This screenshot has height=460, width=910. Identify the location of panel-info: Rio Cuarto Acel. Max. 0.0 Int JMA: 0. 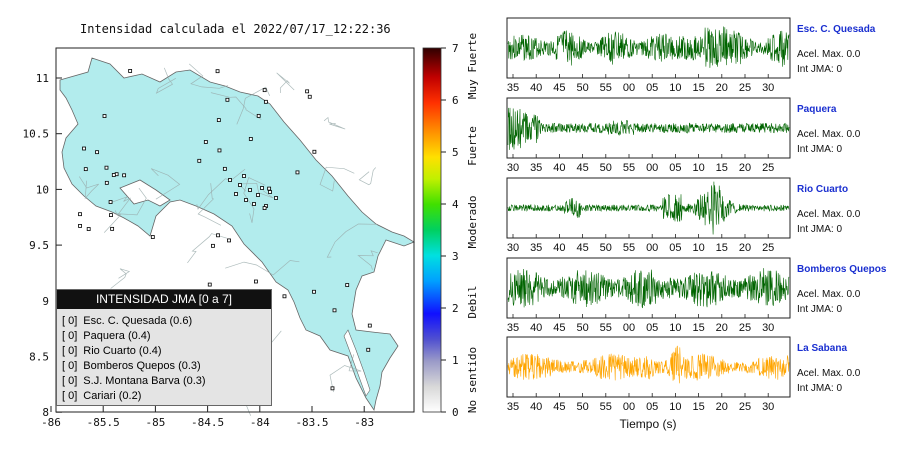
(828, 209).